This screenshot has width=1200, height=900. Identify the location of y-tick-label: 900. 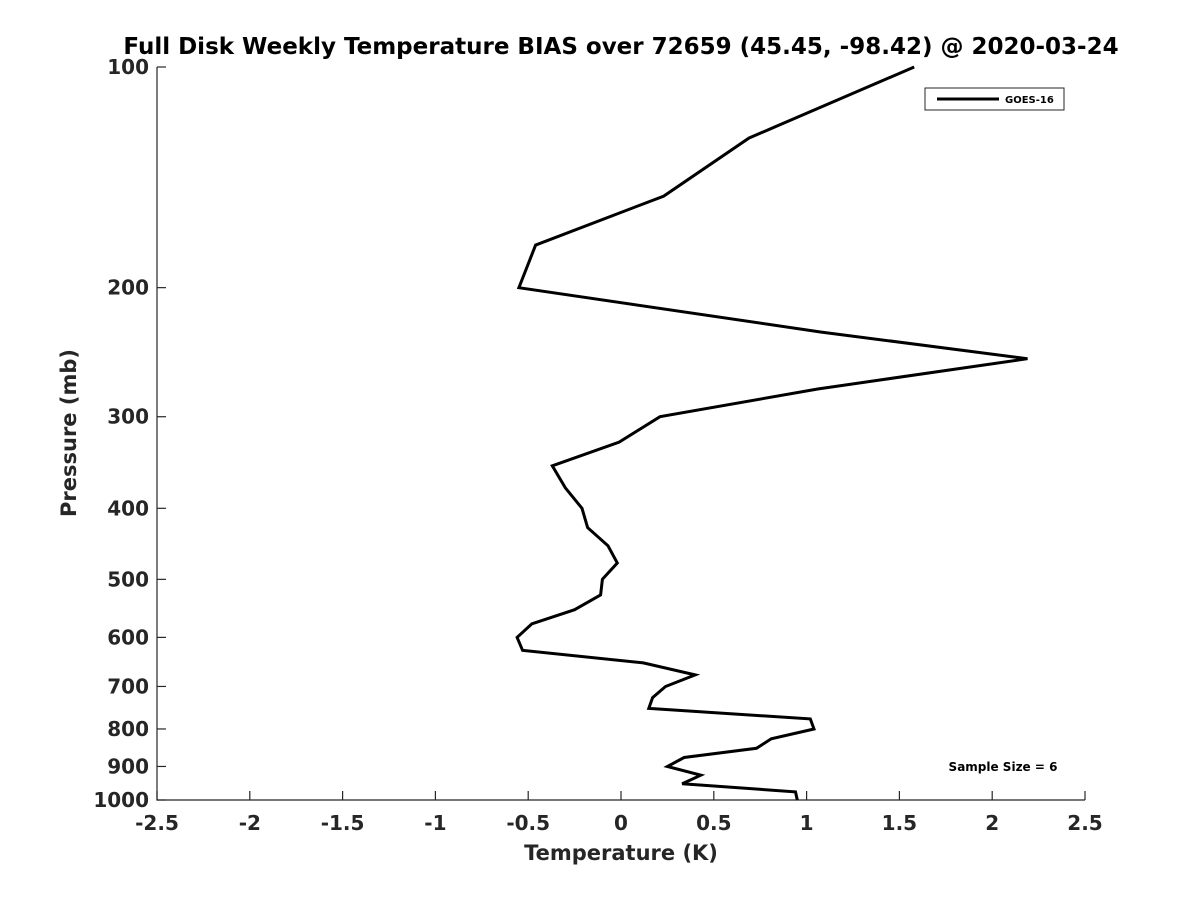
(128, 766).